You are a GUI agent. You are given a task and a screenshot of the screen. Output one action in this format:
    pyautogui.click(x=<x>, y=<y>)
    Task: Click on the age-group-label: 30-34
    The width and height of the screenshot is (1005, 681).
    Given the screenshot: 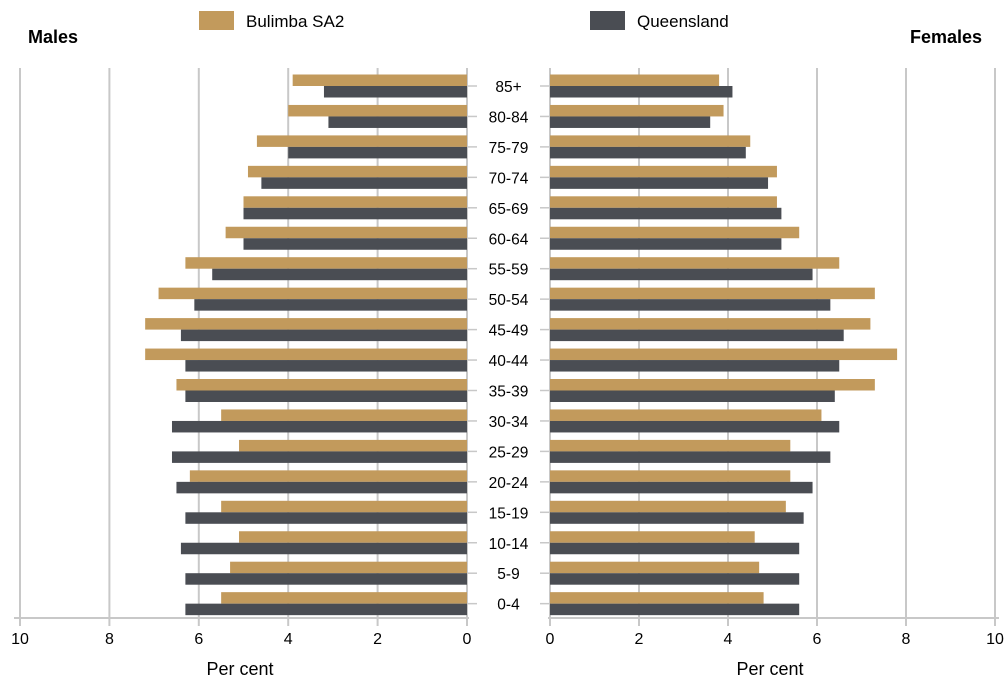 What is the action you would take?
    pyautogui.click(x=509, y=422)
    